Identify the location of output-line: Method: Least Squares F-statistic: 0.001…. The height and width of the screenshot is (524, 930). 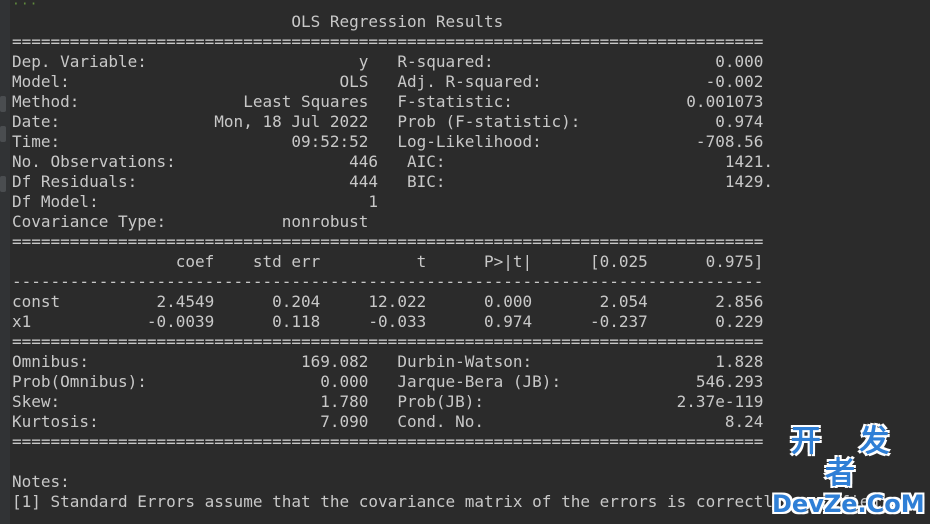
(388, 101).